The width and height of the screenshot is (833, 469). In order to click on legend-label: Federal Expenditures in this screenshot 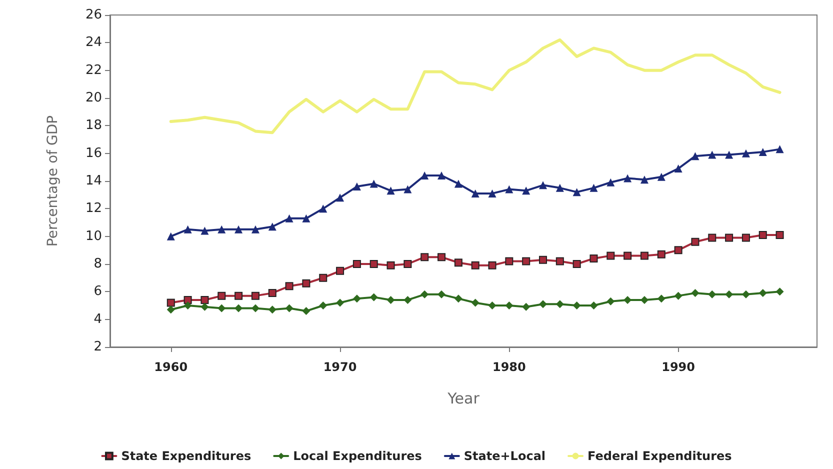, I will do `click(660, 456)`.